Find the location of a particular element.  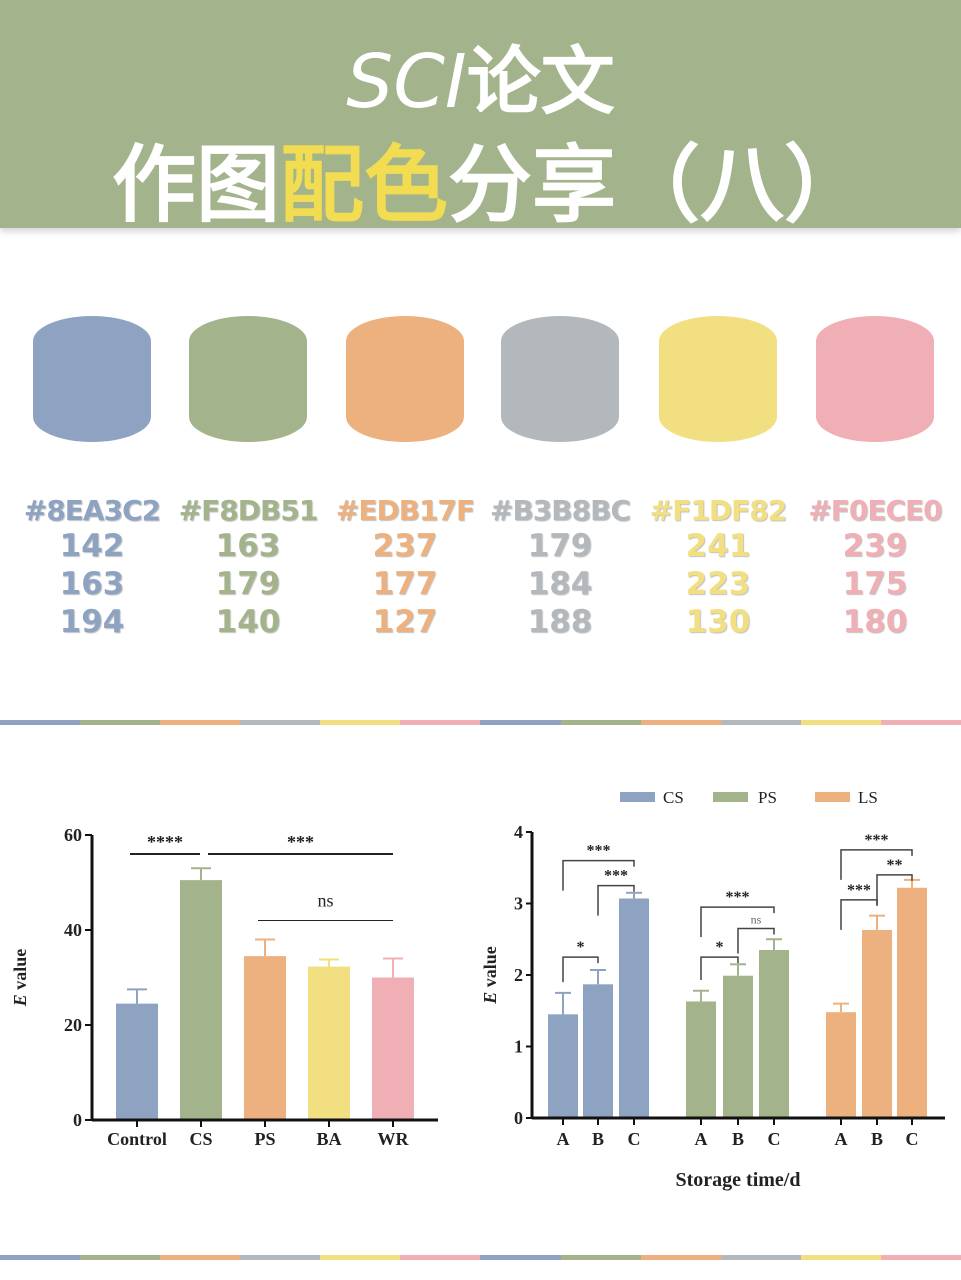

title-line-1: SCI论文 is located at coordinates (480, 75).